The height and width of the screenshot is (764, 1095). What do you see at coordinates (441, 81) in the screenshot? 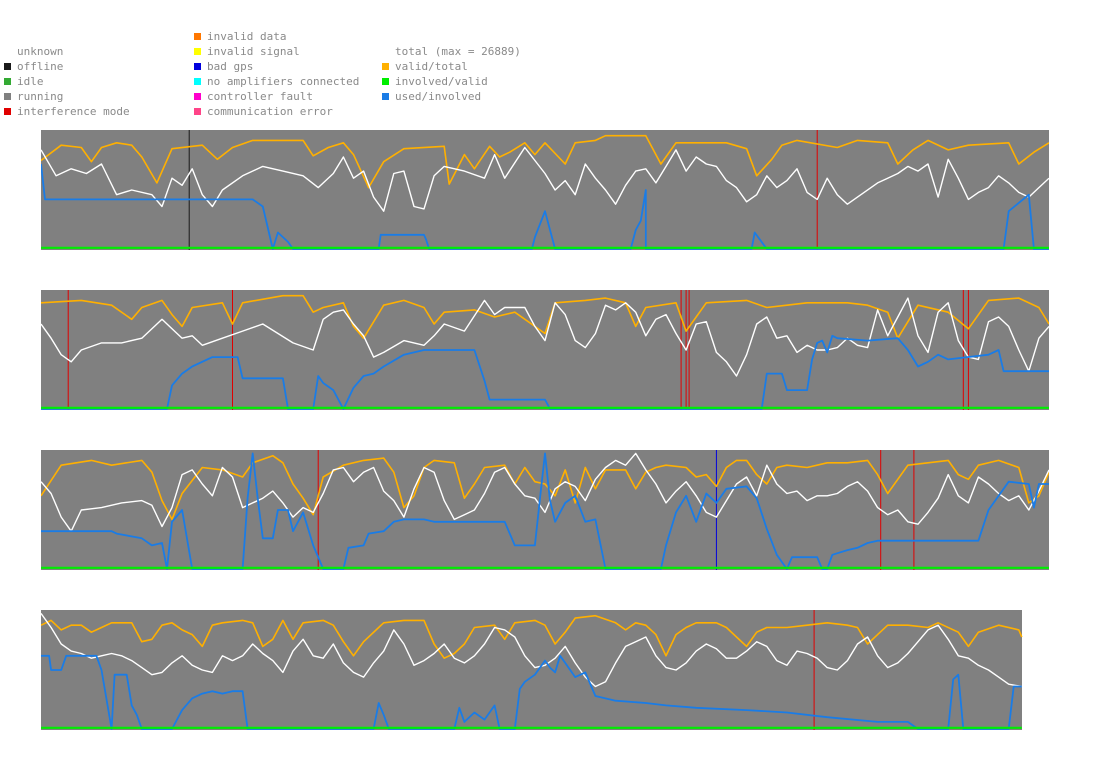
I see `legend-label: involved/valid` at bounding box center [441, 81].